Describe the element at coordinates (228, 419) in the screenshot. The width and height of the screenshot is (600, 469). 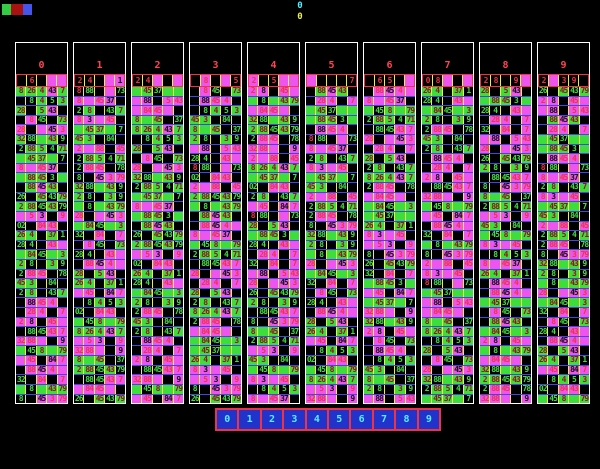
I see `numpad-button-0: 0` at that location.